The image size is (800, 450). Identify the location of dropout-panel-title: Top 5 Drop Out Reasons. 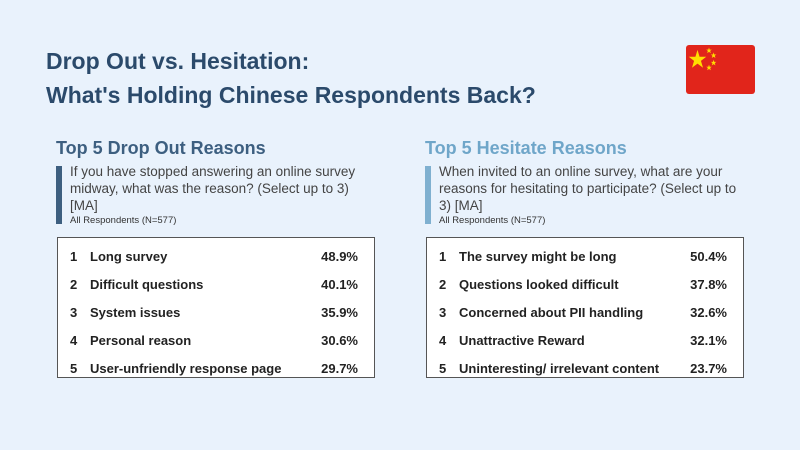
(161, 148).